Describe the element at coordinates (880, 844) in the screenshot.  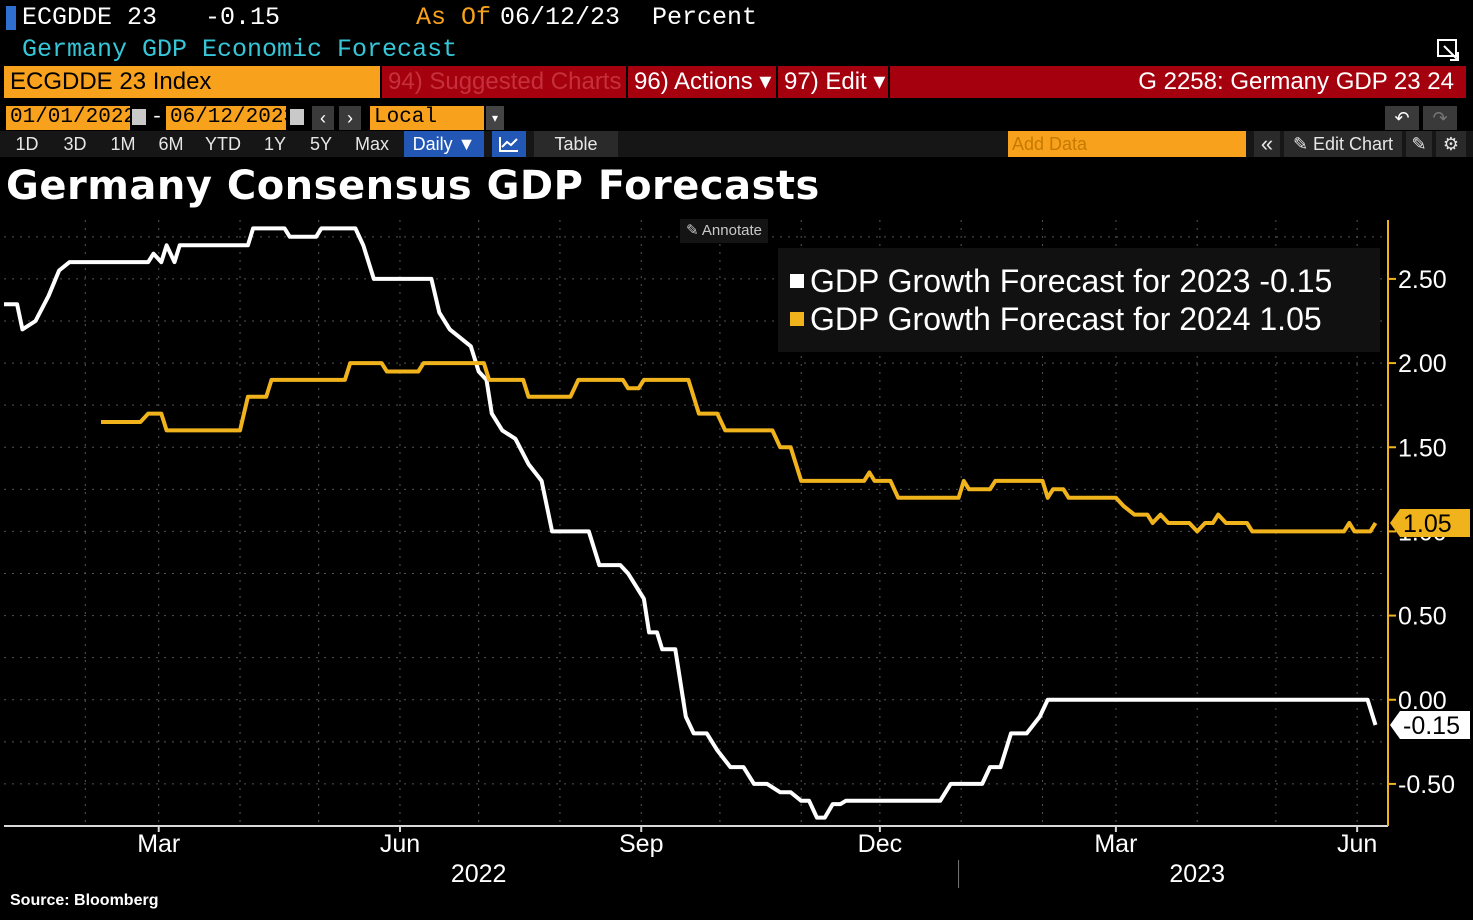
I see `x-tick-label: Dec` at that location.